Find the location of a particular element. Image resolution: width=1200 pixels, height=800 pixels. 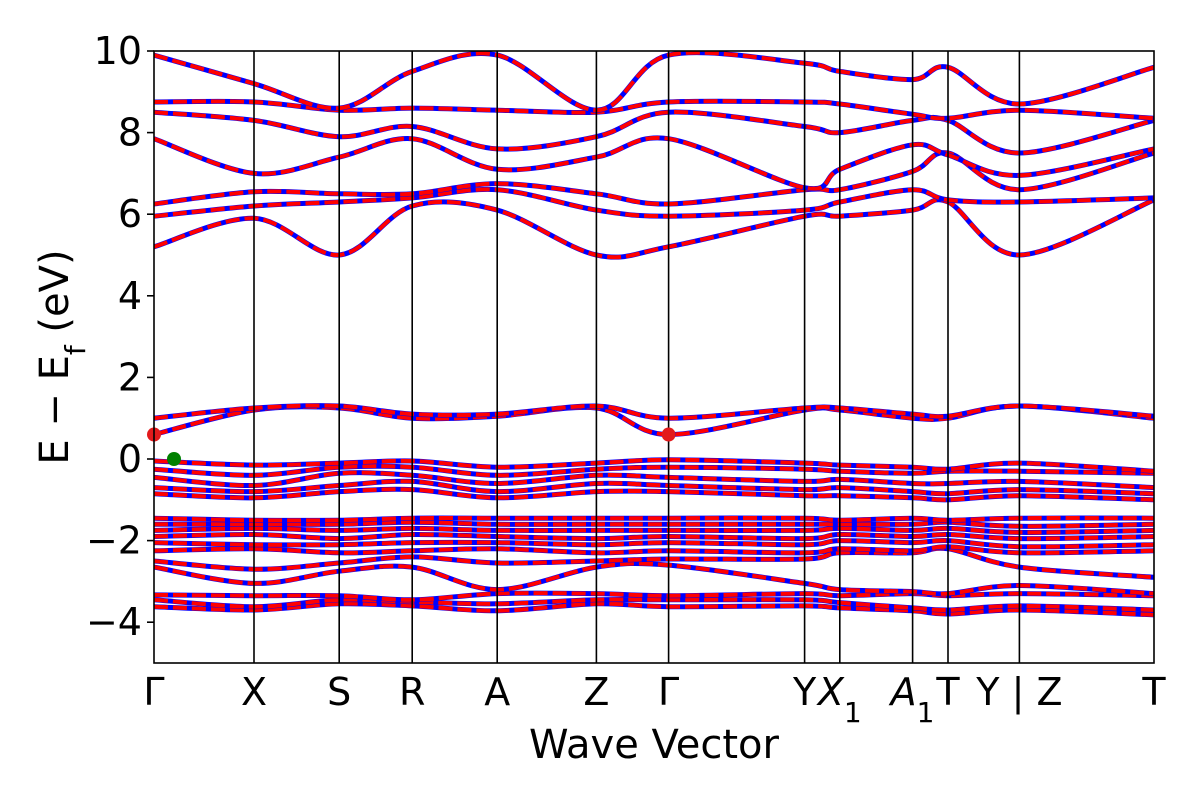

x-tick-label-5: Z is located at coordinates (596, 692).